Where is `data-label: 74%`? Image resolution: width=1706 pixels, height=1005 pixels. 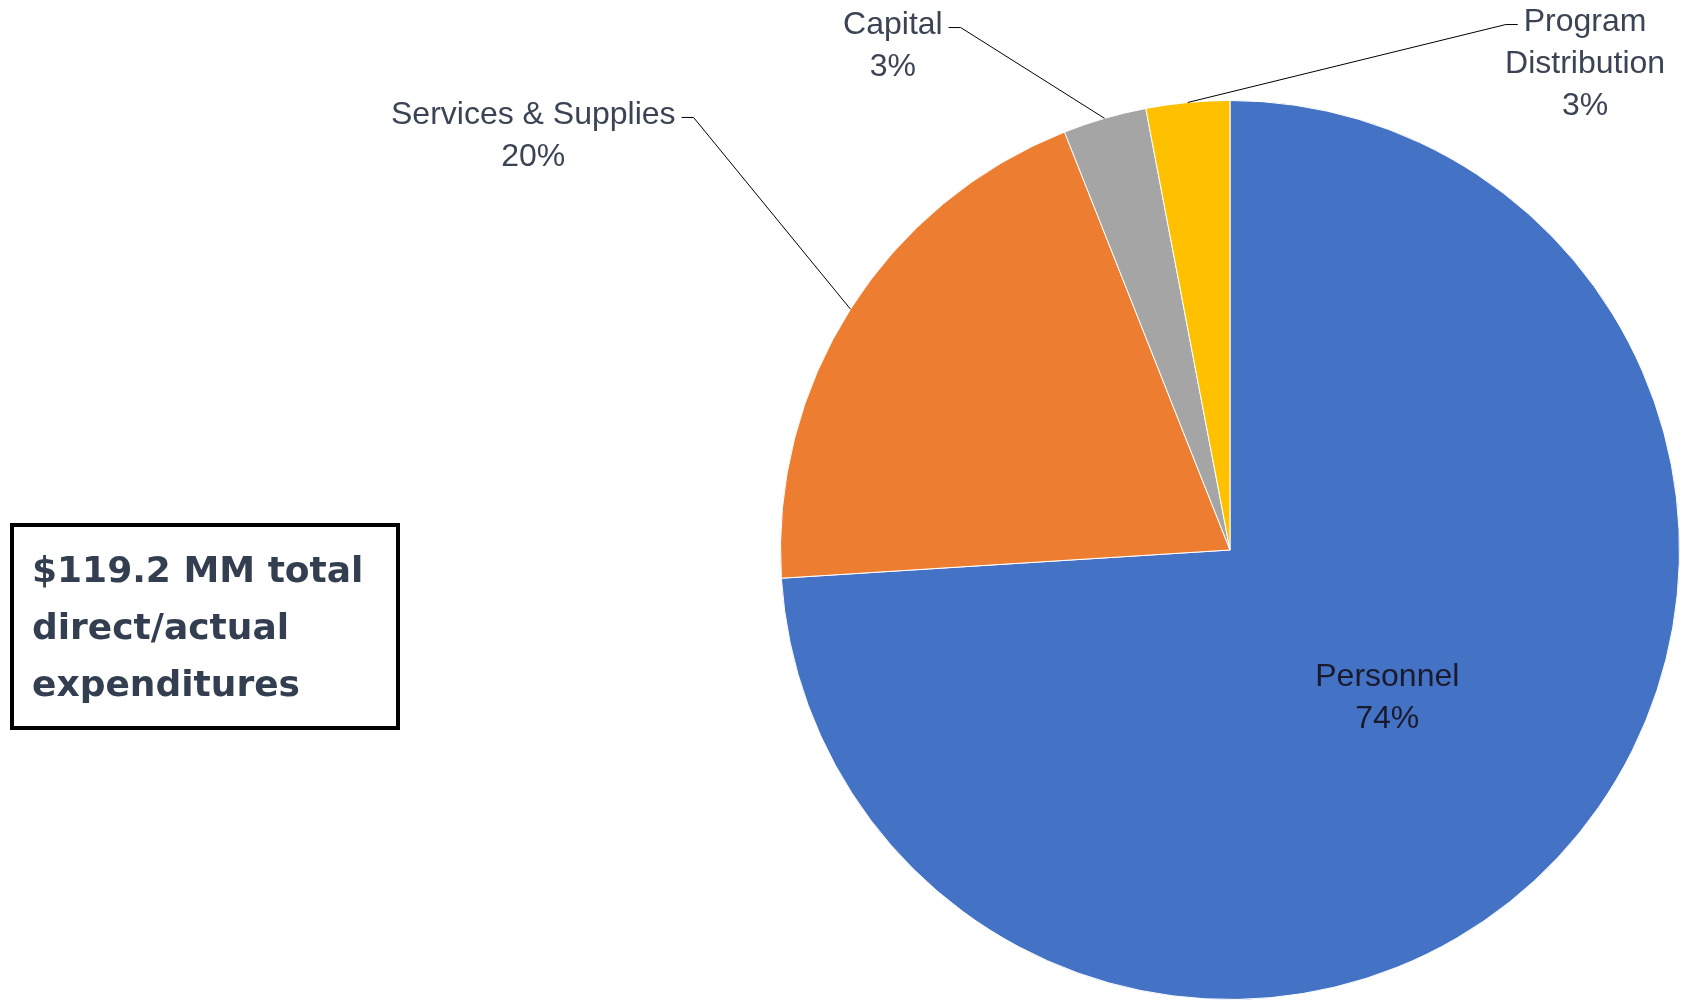
data-label: 74% is located at coordinates (1387, 716).